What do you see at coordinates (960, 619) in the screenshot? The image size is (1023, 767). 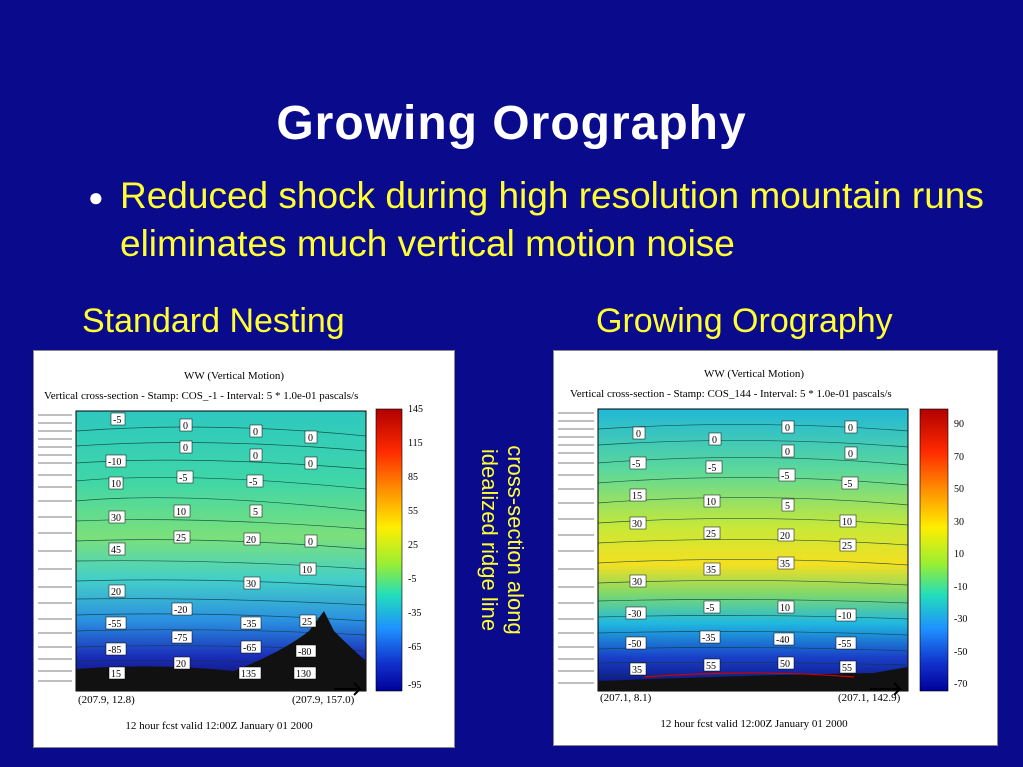 I see `colorbar-tick: -30` at bounding box center [960, 619].